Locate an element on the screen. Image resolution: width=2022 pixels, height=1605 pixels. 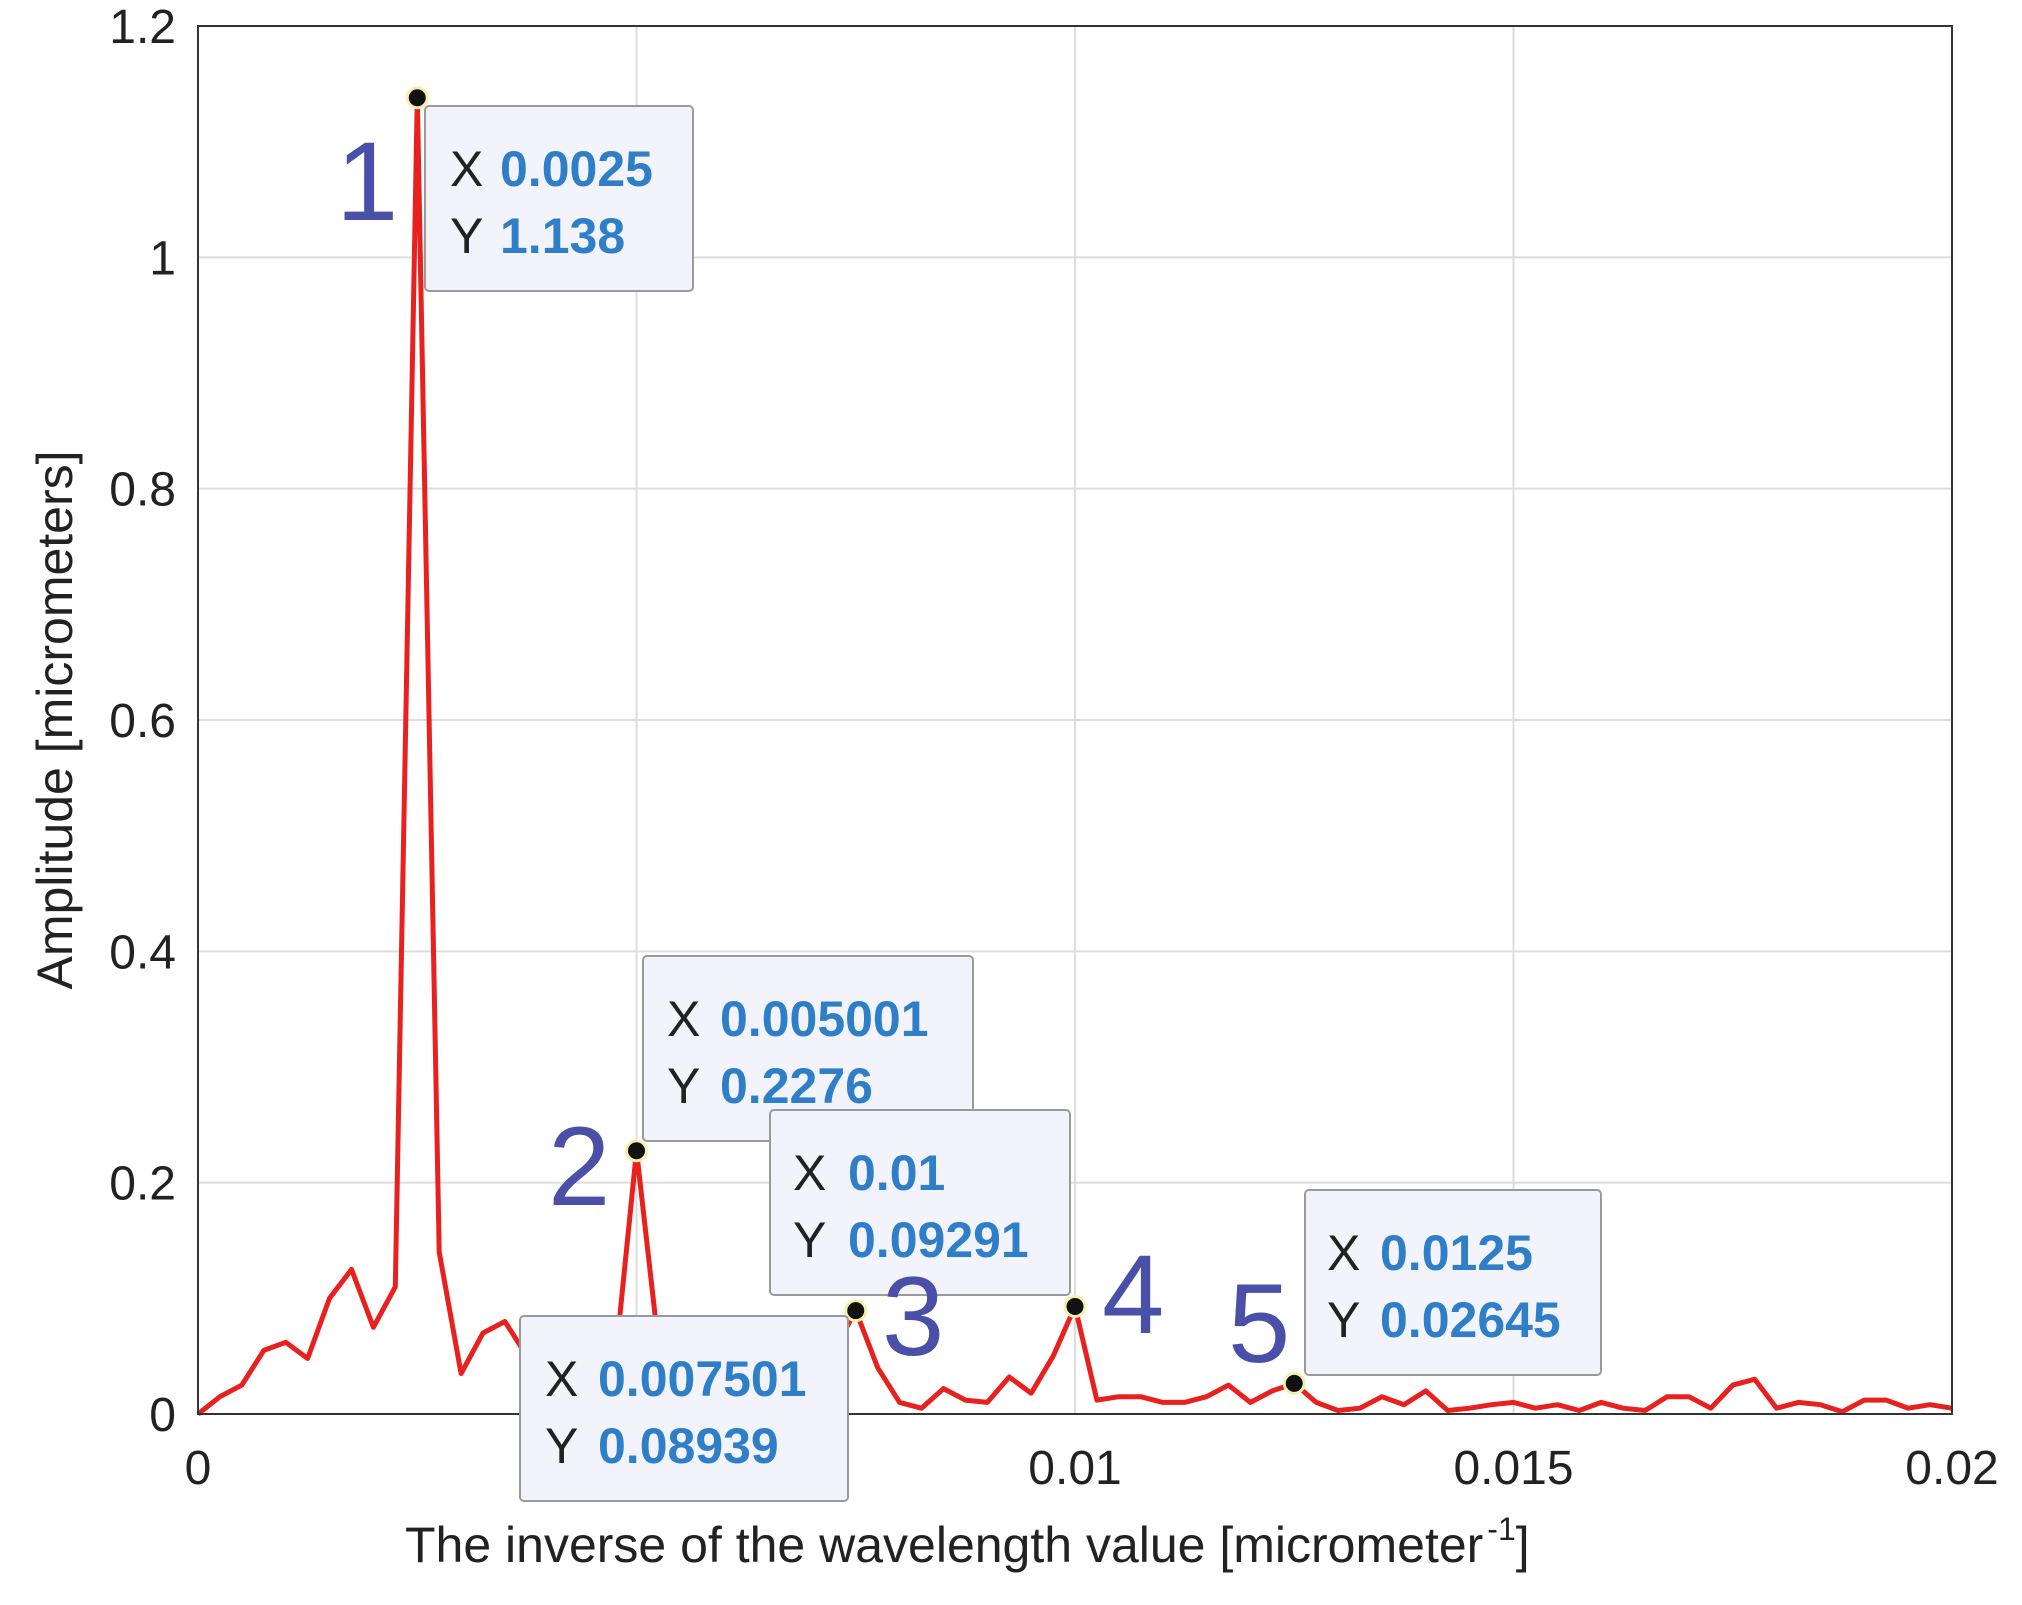
y-tick-label: 0 is located at coordinates (162, 1415).